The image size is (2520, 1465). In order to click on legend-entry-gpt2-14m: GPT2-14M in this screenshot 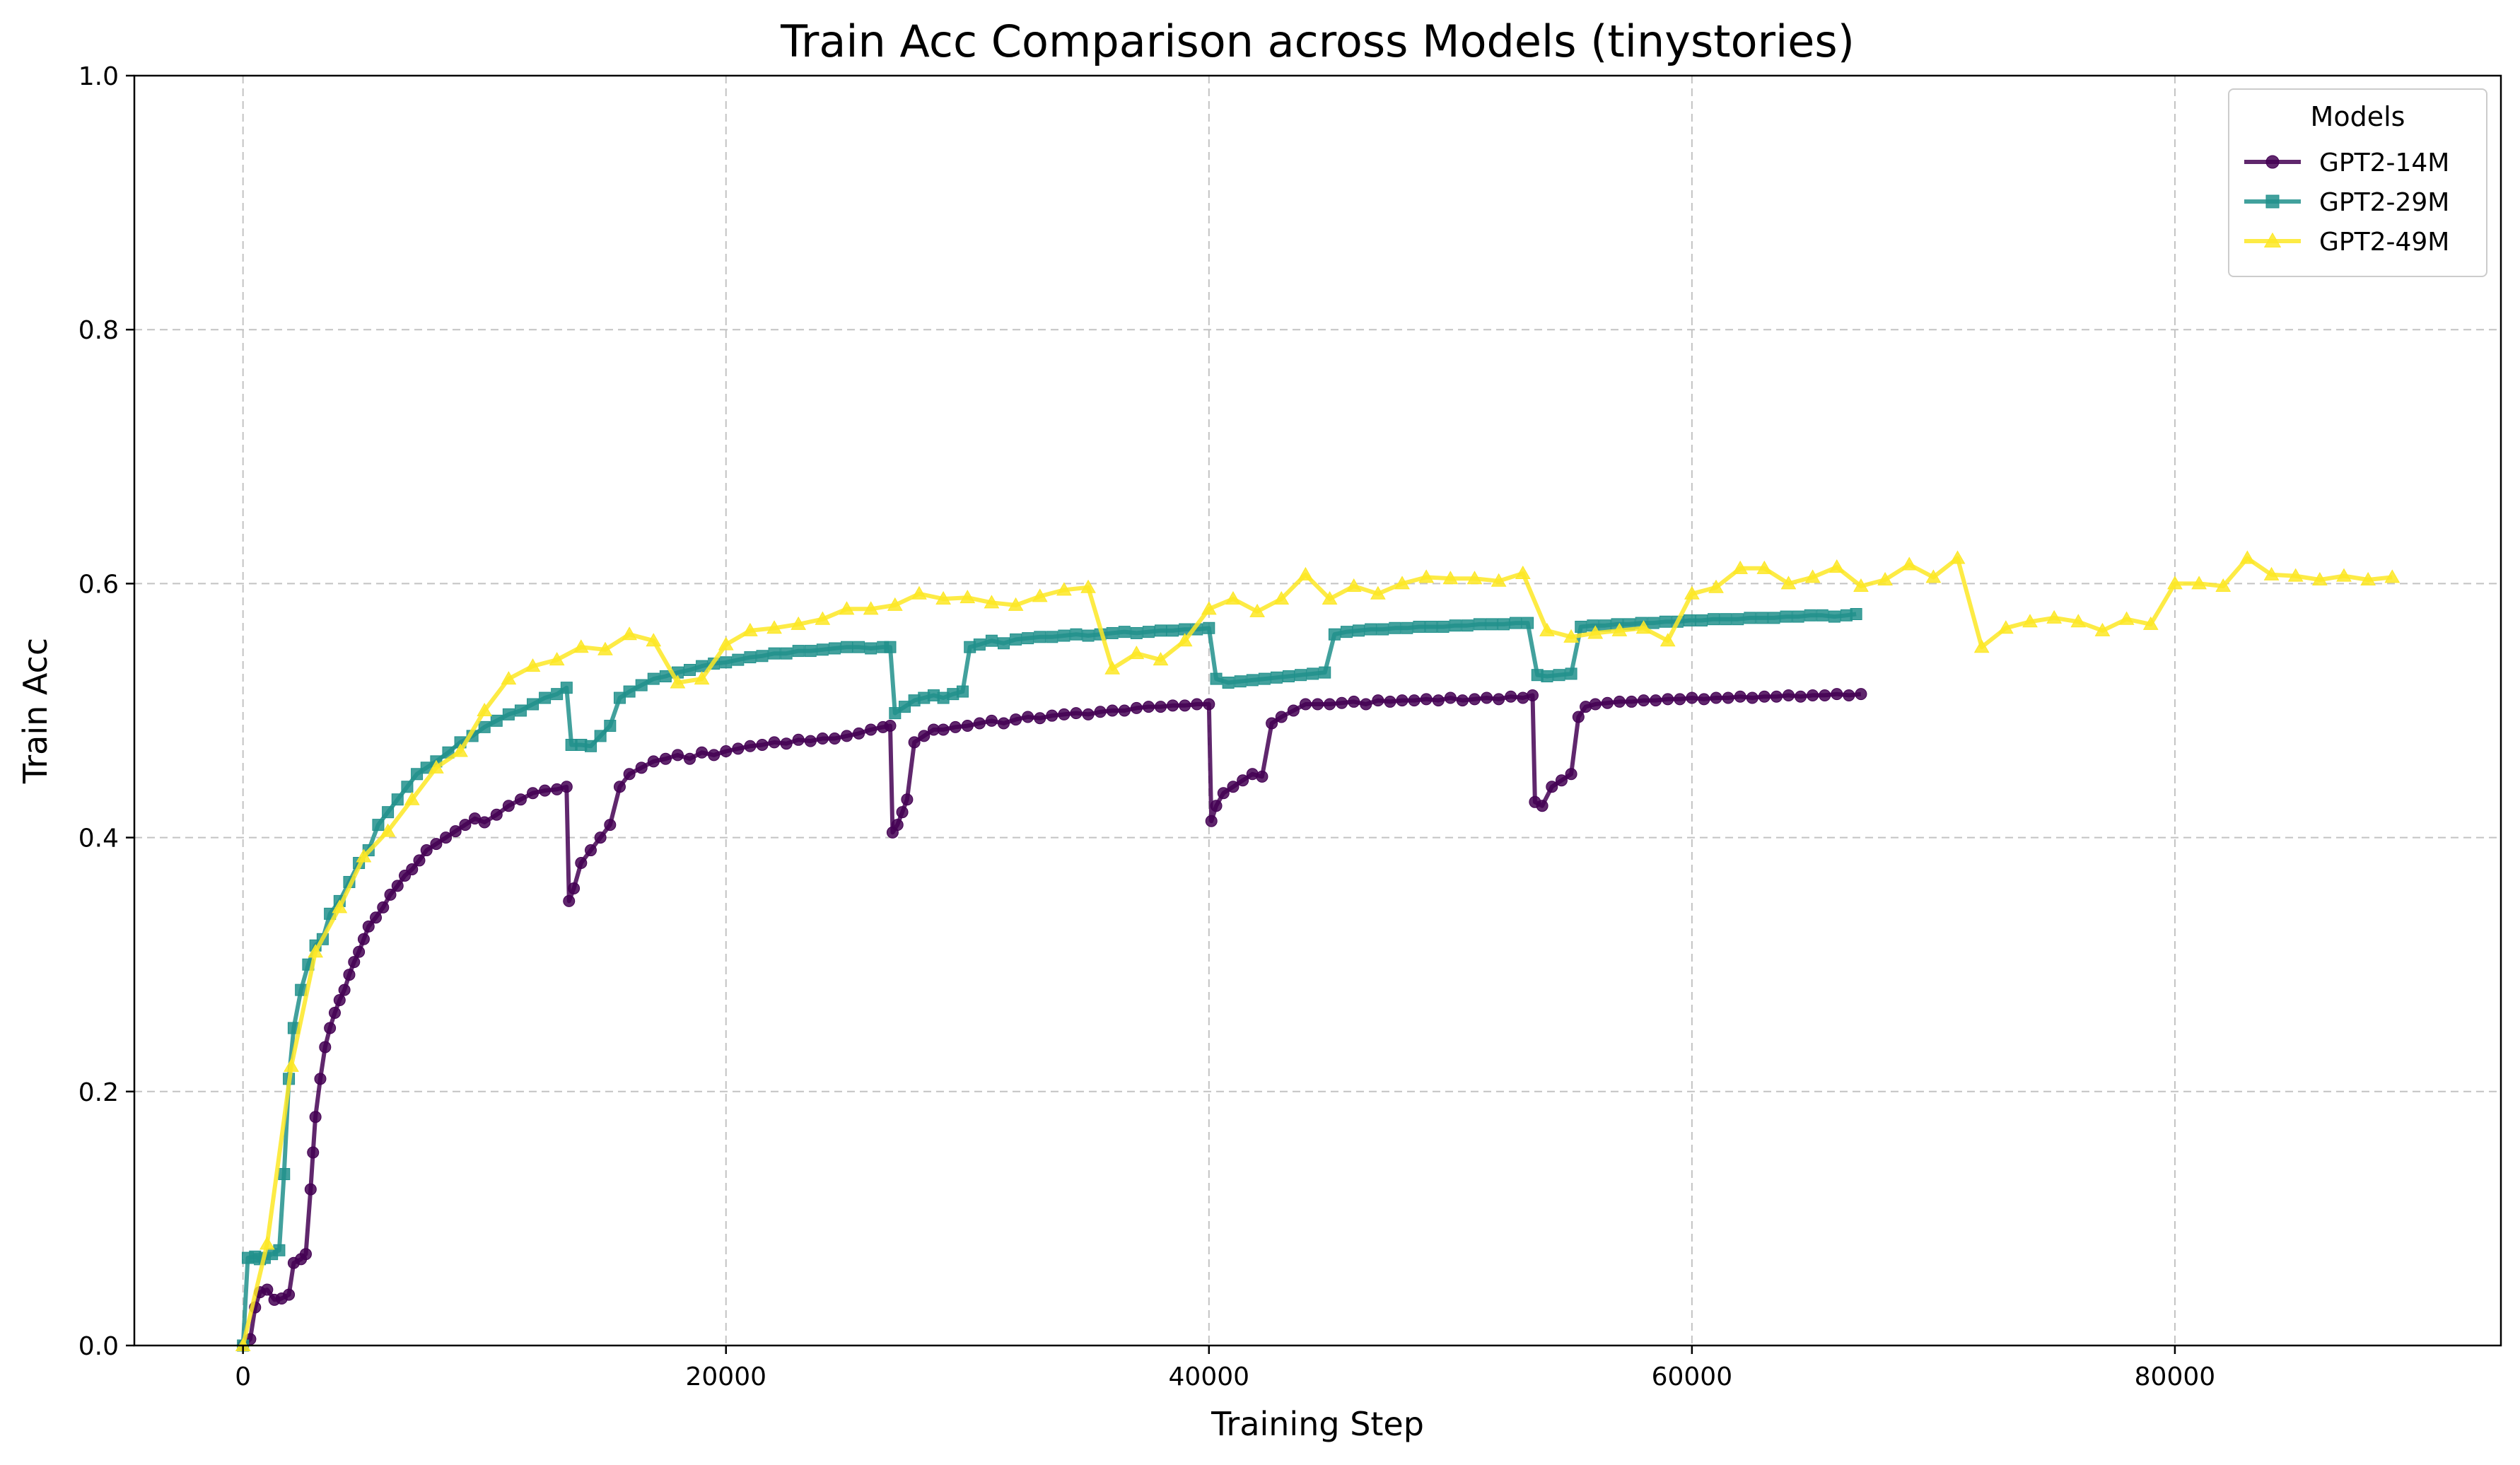, I will do `click(2346, 162)`.